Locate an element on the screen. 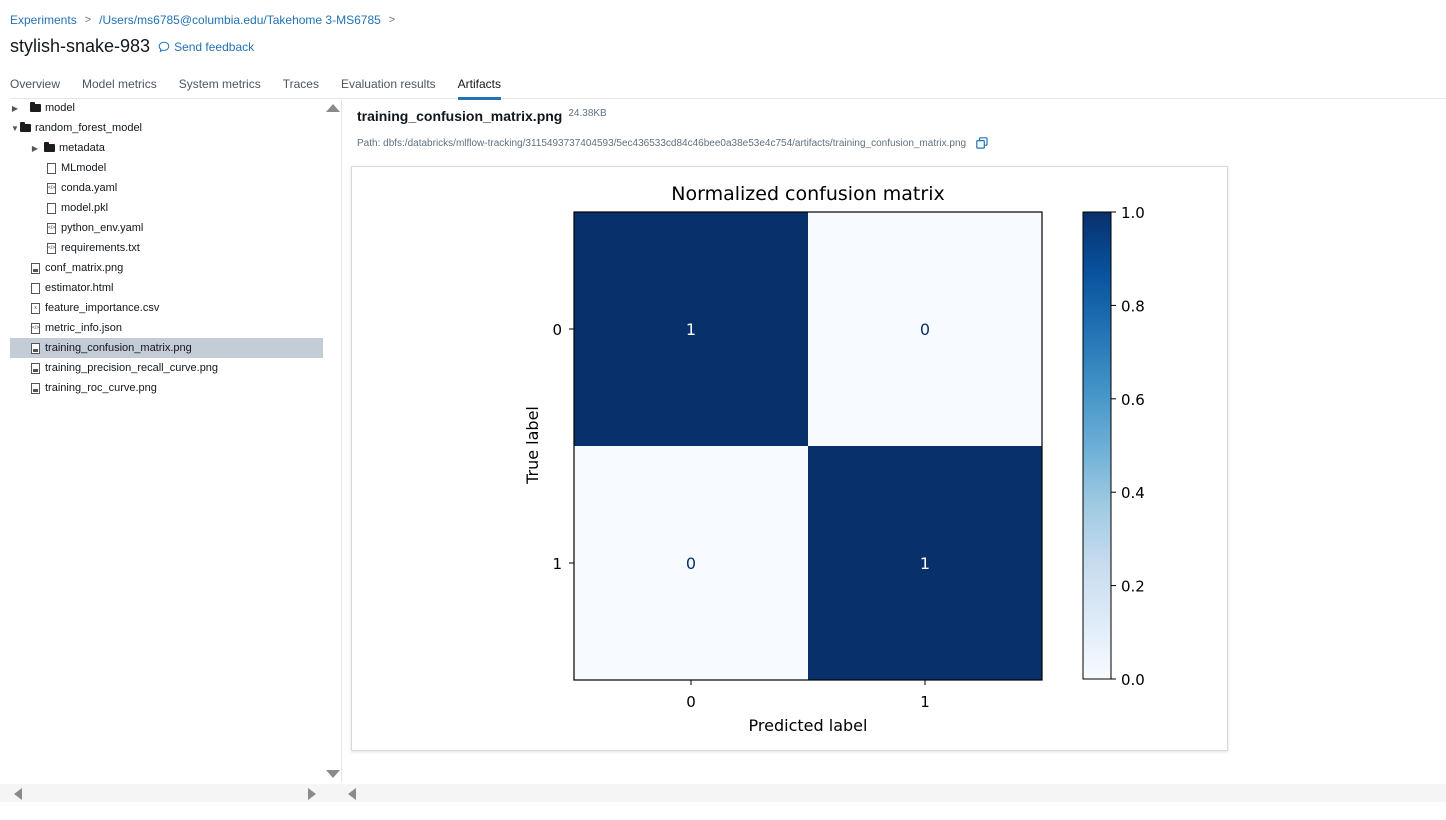  tree-item-label: MLmodel is located at coordinates (84, 168).